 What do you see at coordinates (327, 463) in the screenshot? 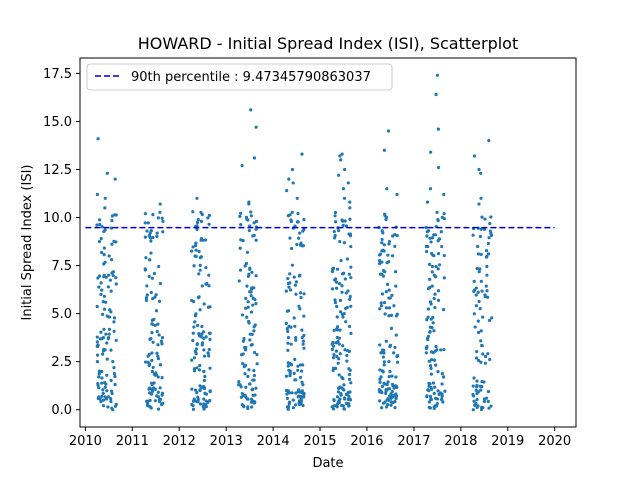
I see `x-axis-title: Date` at bounding box center [327, 463].